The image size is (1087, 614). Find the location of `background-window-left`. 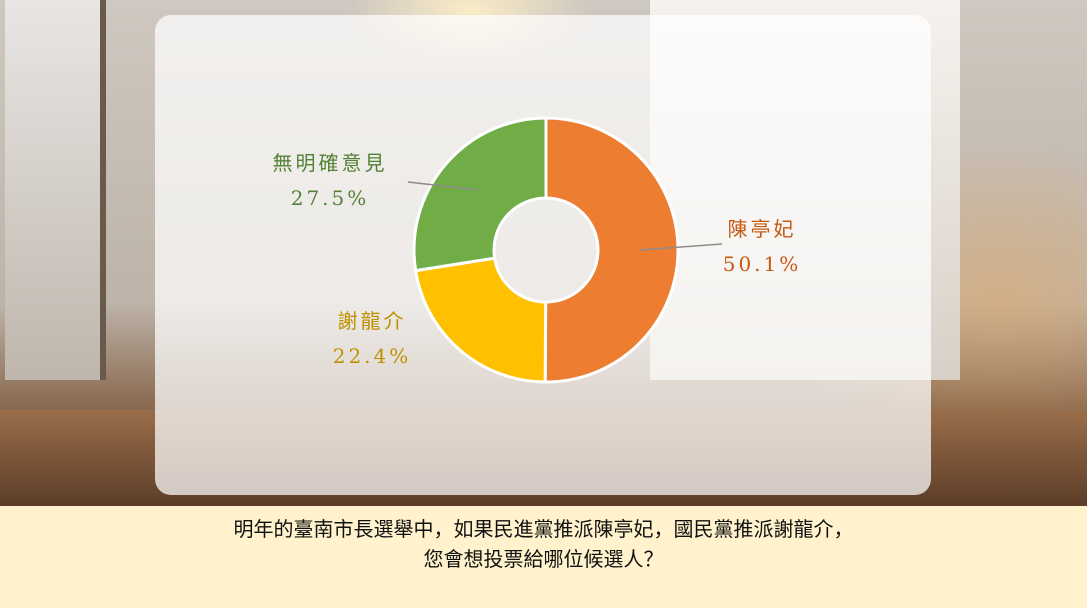

background-window-left is located at coordinates (55, 190).